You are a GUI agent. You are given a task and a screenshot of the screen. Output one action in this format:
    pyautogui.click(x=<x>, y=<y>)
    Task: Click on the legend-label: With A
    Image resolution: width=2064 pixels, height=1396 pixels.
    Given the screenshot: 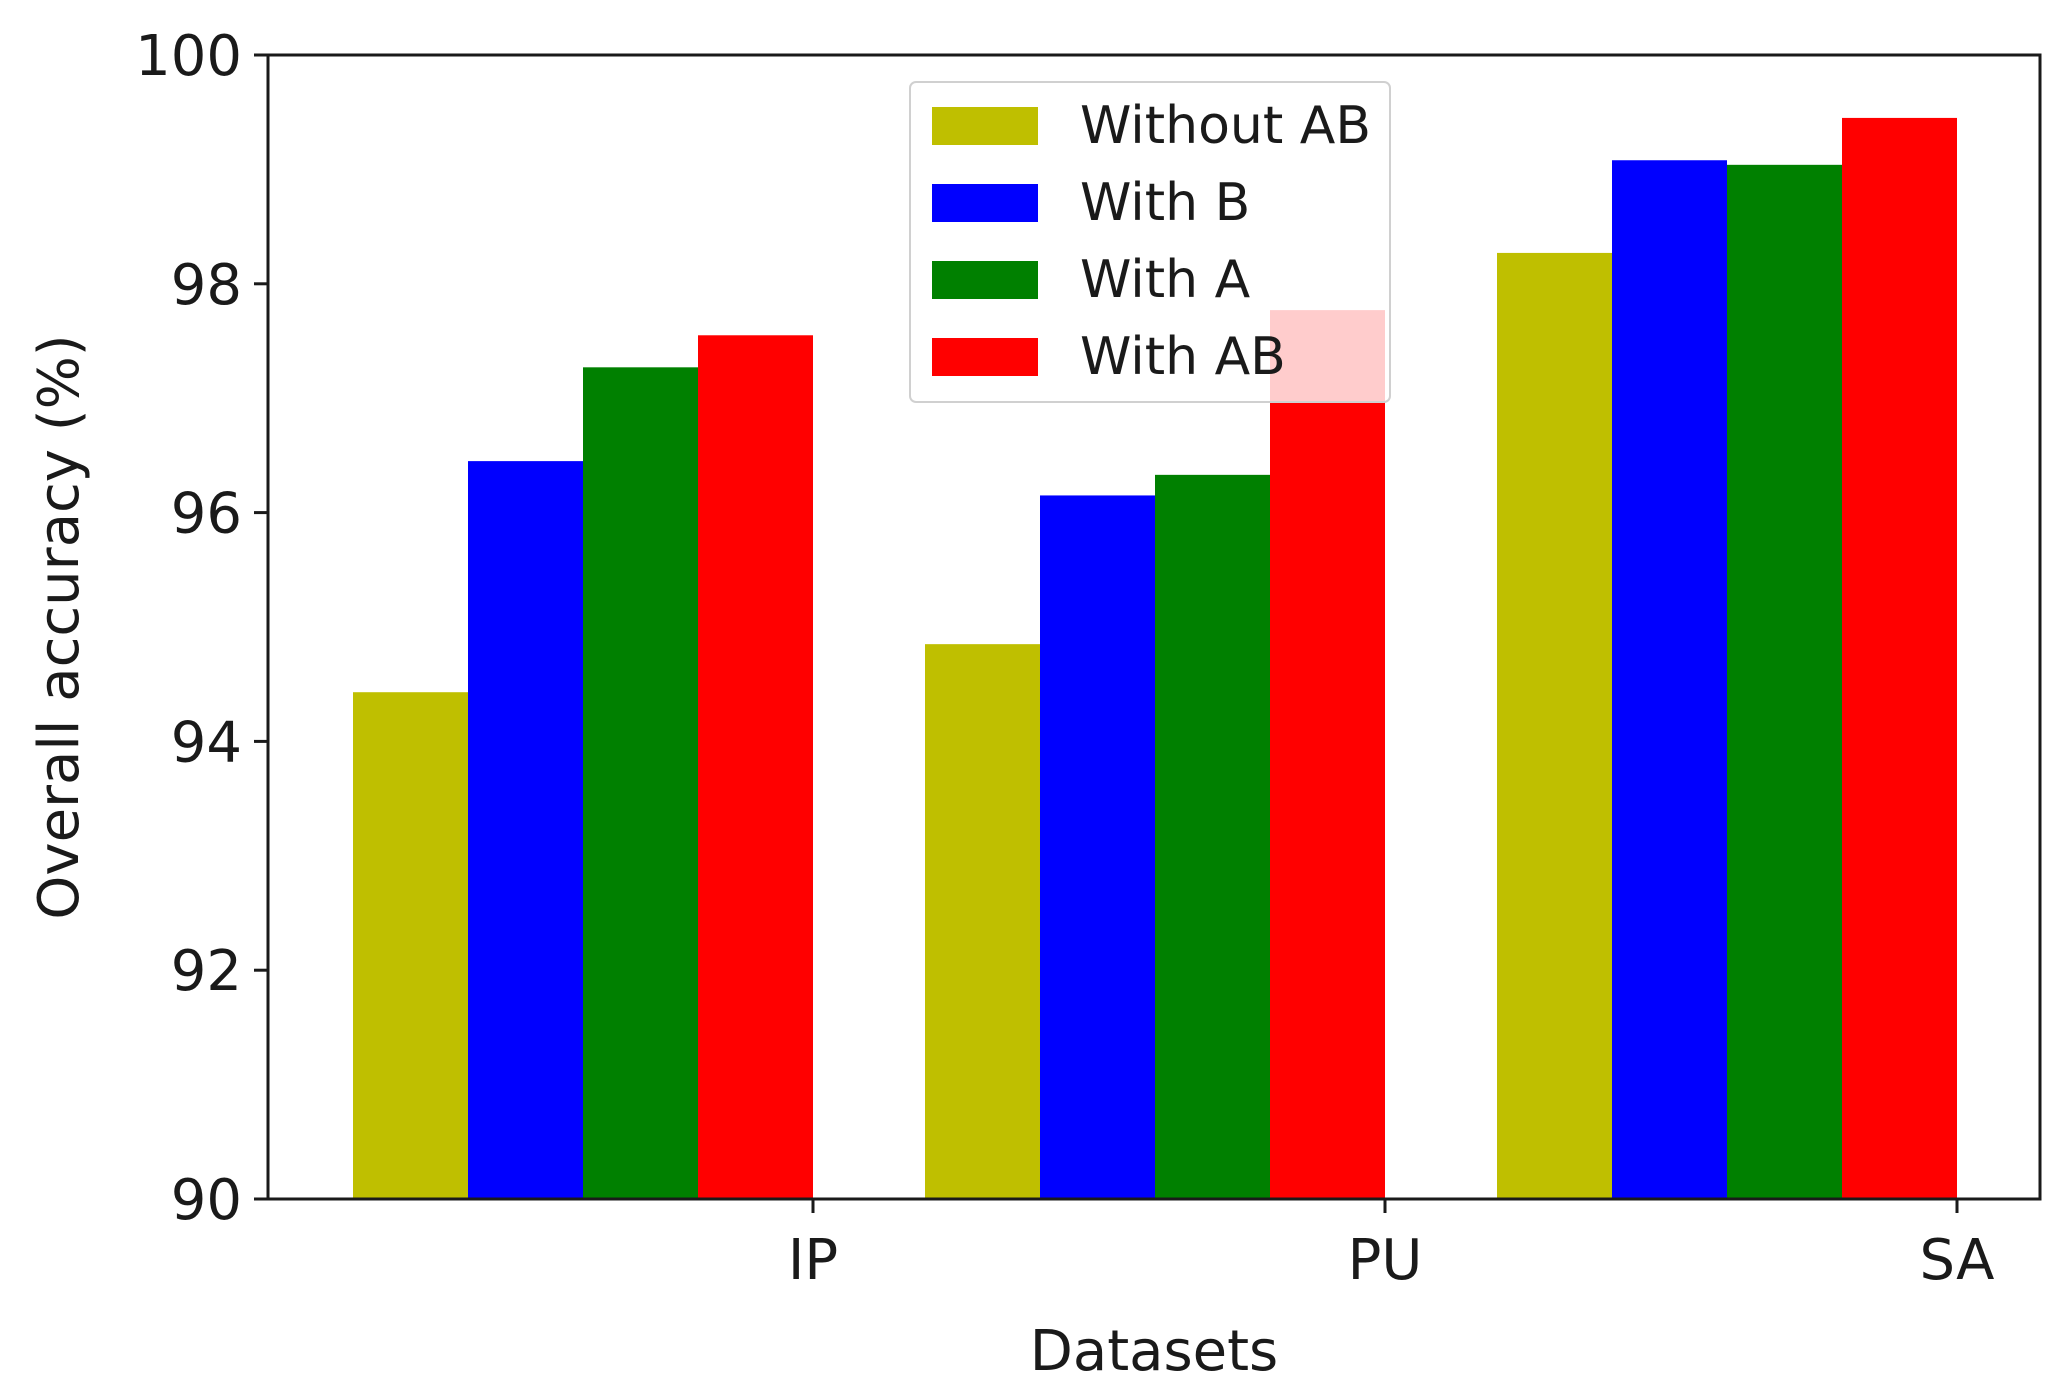 What is the action you would take?
    pyautogui.click(x=1165, y=280)
    